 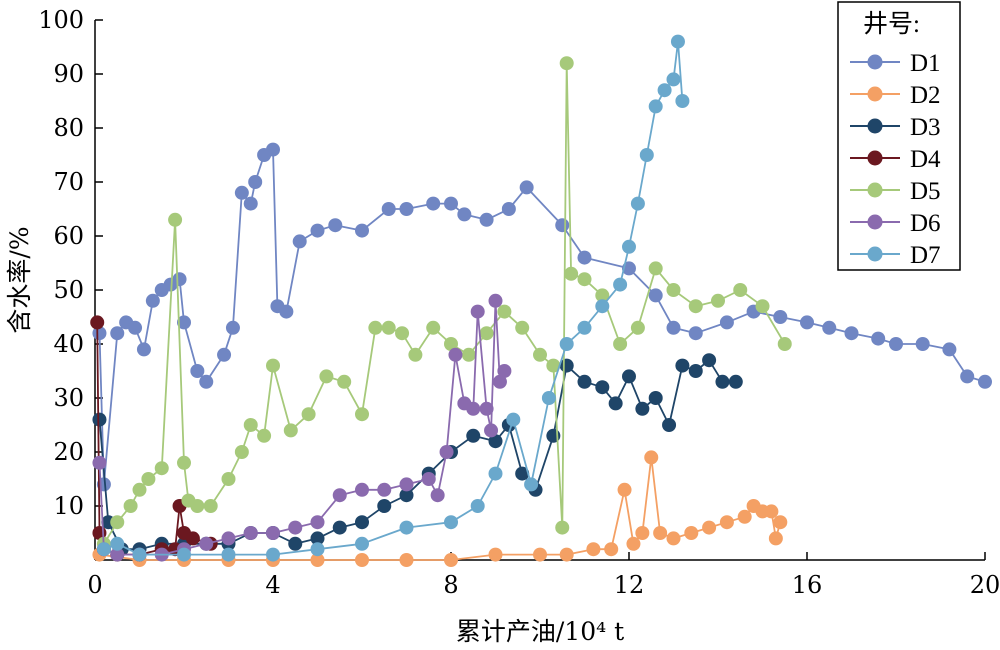 I want to click on y-tick-label: 20, so click(x=68, y=452).